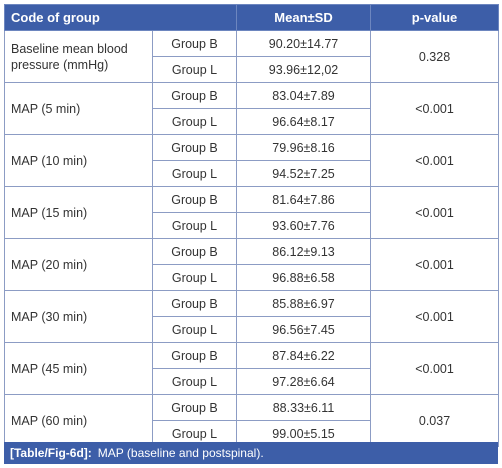  What do you see at coordinates (304, 43) in the screenshot?
I see `group-b-mean-sd: 90.20±14.77` at bounding box center [304, 43].